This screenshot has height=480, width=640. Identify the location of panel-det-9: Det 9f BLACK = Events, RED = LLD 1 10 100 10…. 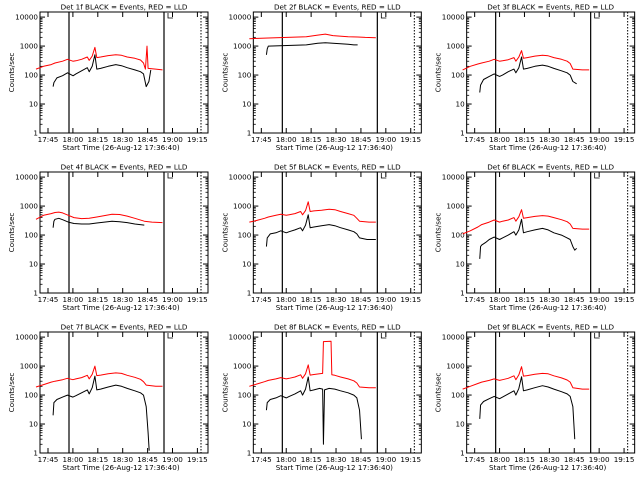
(535, 397).